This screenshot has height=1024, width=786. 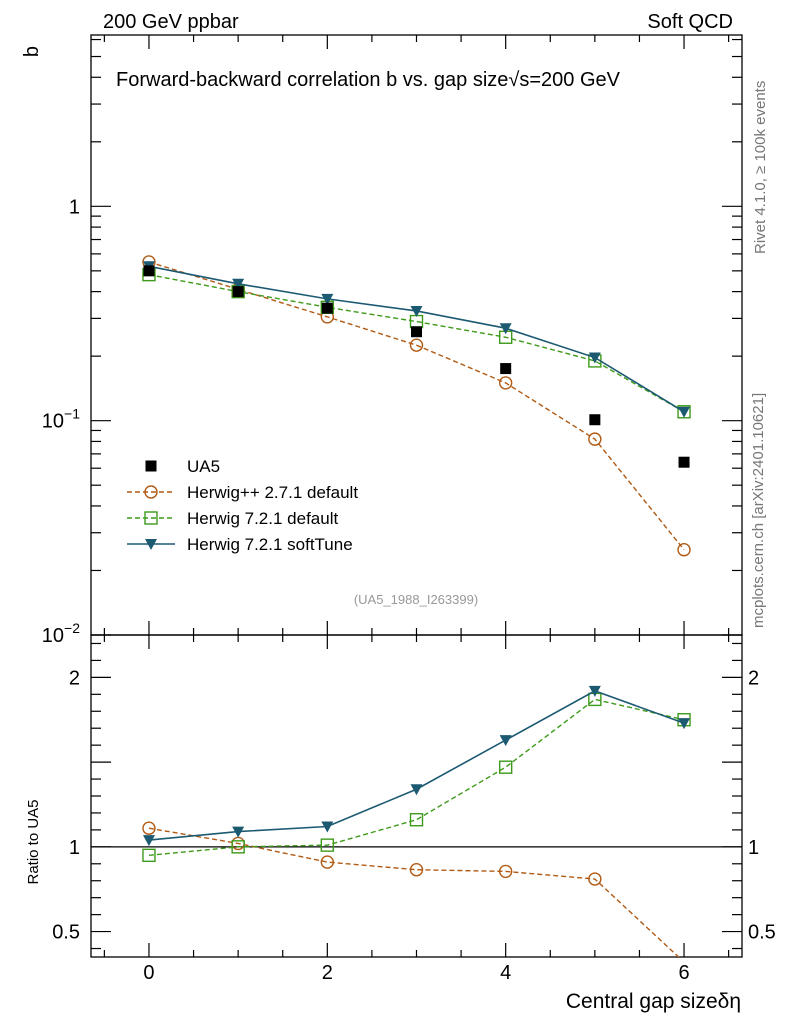 What do you see at coordinates (72, 628) in the screenshot?
I see `y-tick-label-exp: −2` at bounding box center [72, 628].